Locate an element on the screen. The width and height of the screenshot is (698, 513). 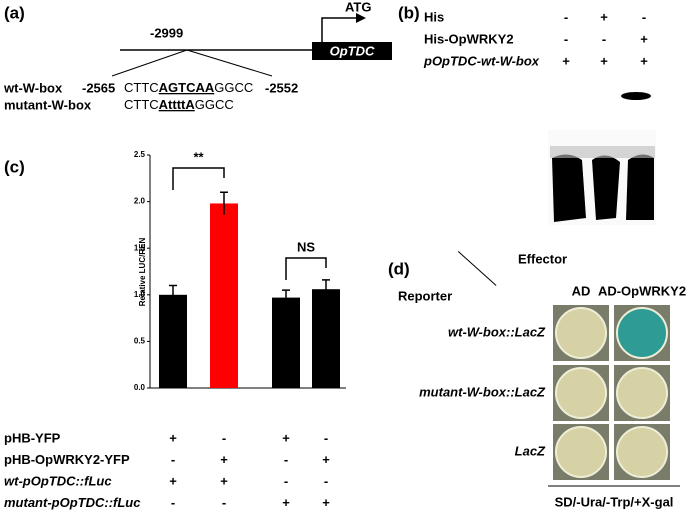
row-name: mutant-W-box is located at coordinates (48, 104).